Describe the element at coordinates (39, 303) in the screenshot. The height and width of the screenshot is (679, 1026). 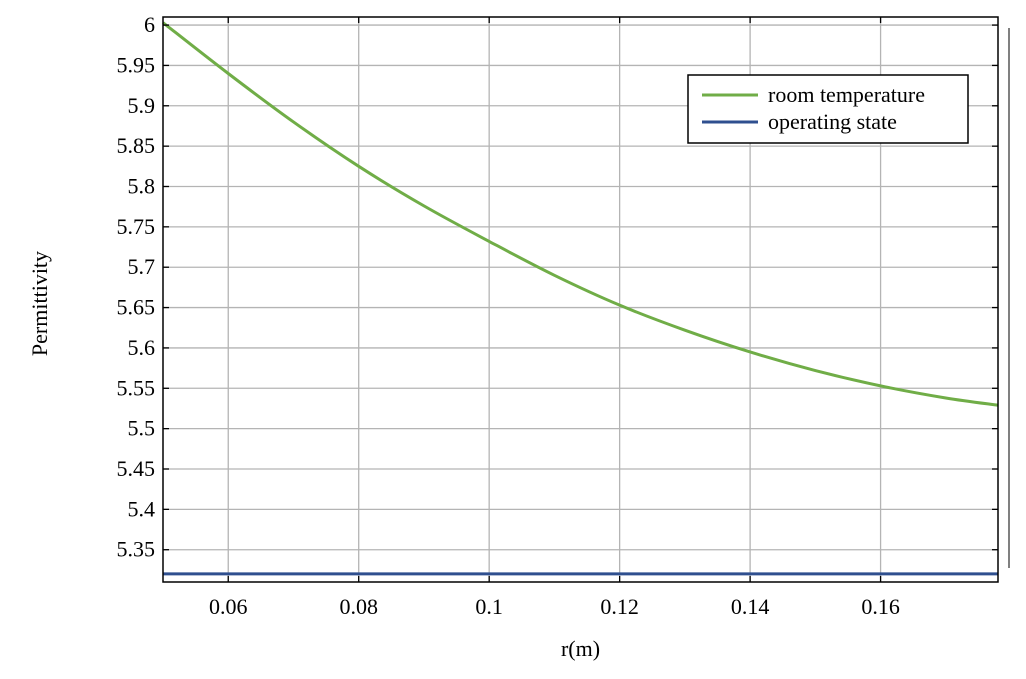
I see `y-axis-title: Permittivity` at that location.